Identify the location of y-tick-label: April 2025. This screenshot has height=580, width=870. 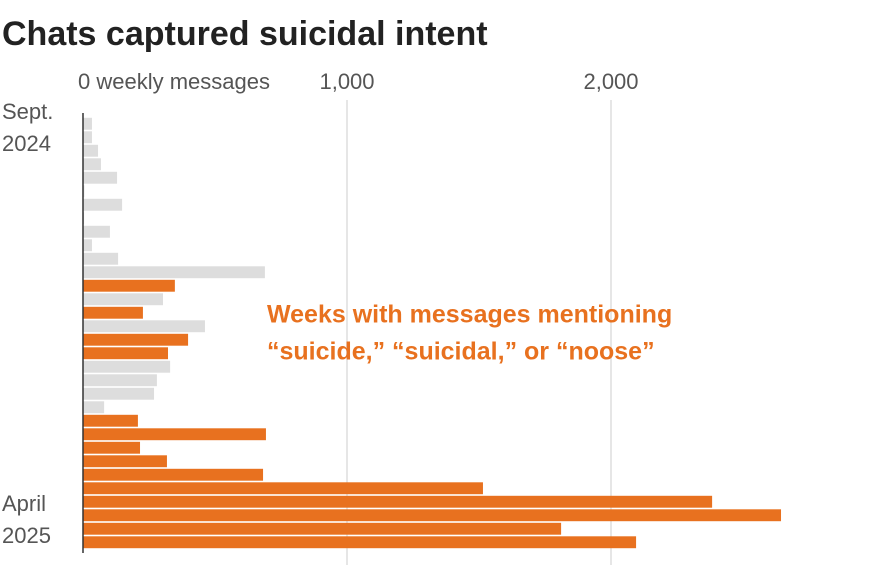
(26, 519).